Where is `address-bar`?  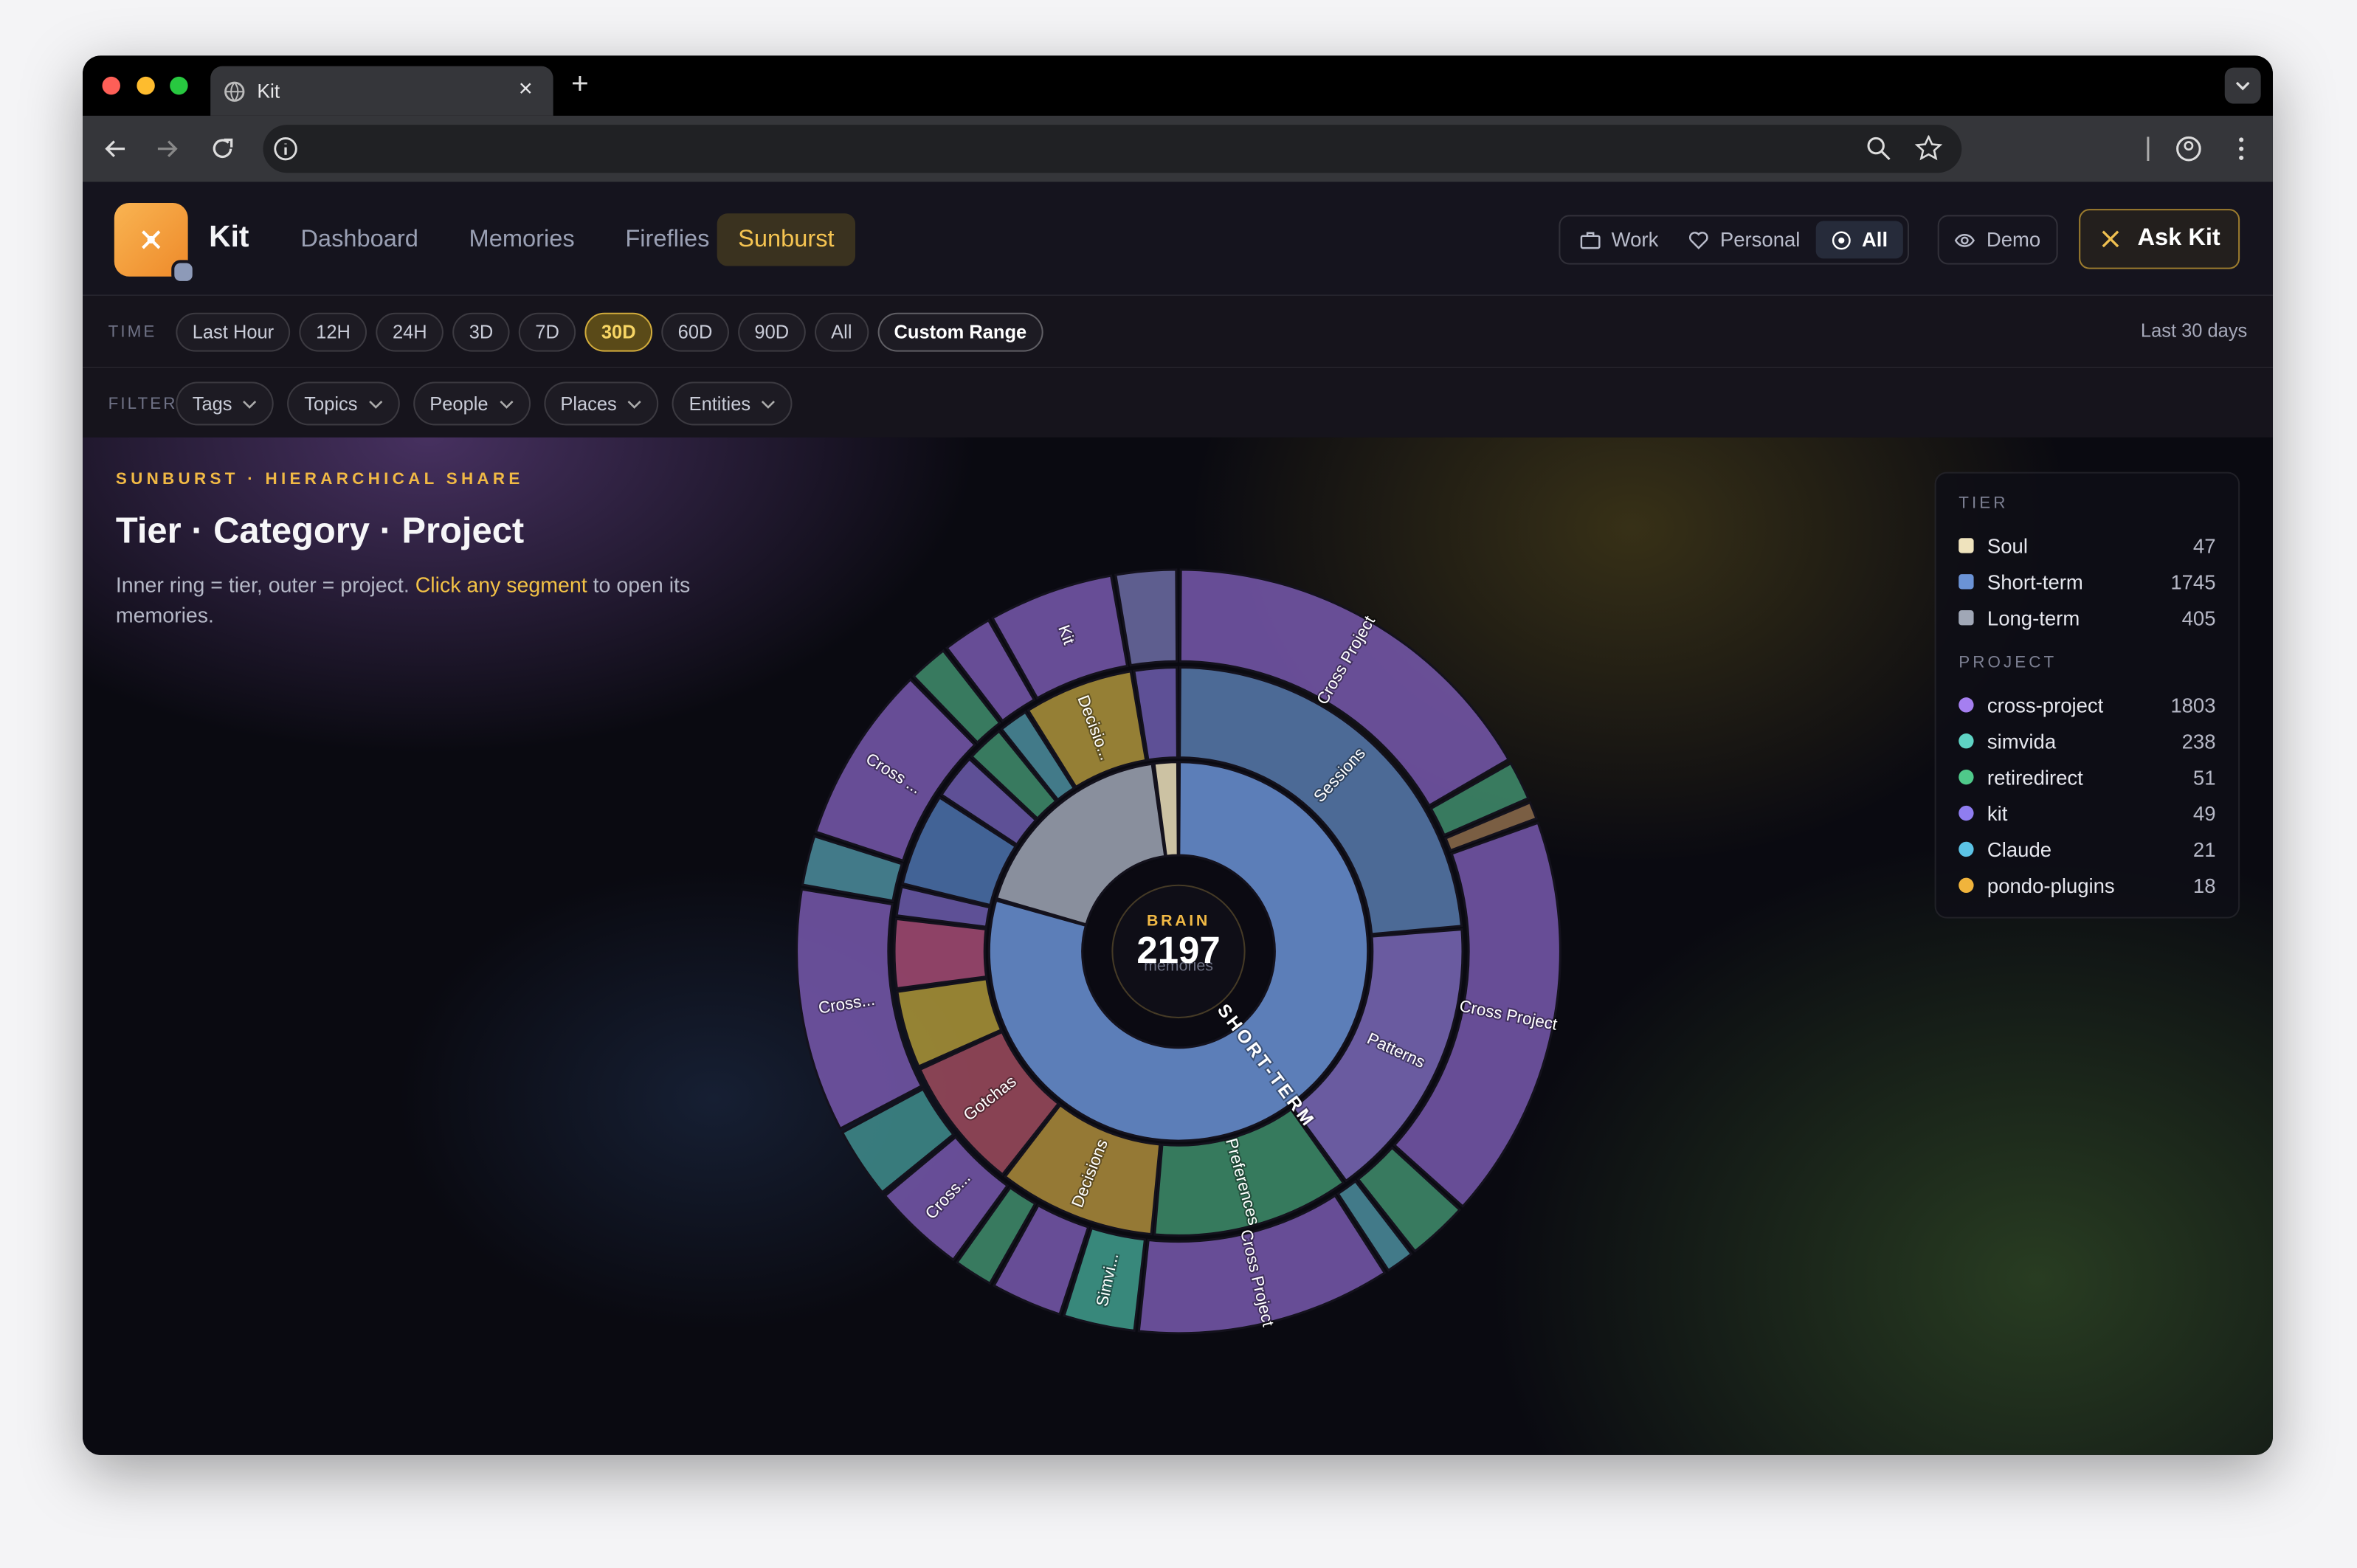
address-bar is located at coordinates (1178, 148).